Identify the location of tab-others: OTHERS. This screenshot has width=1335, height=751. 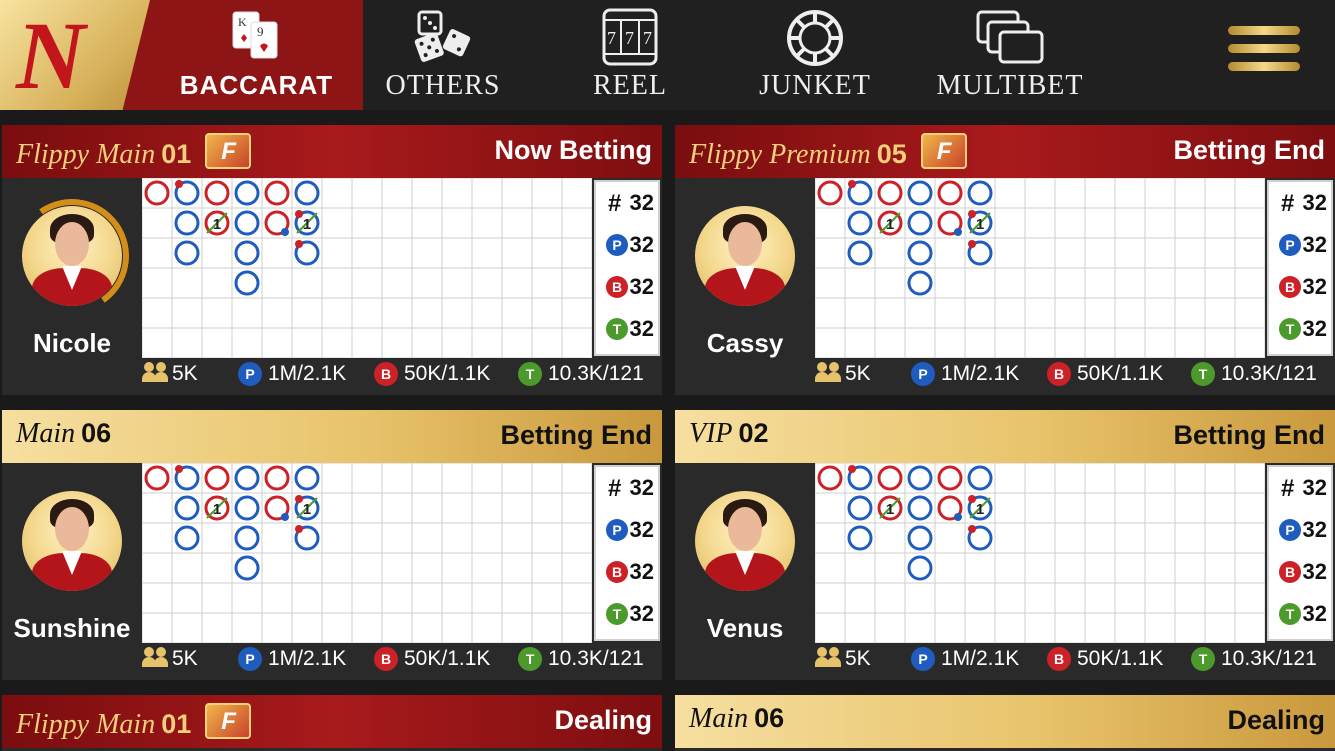
(443, 55).